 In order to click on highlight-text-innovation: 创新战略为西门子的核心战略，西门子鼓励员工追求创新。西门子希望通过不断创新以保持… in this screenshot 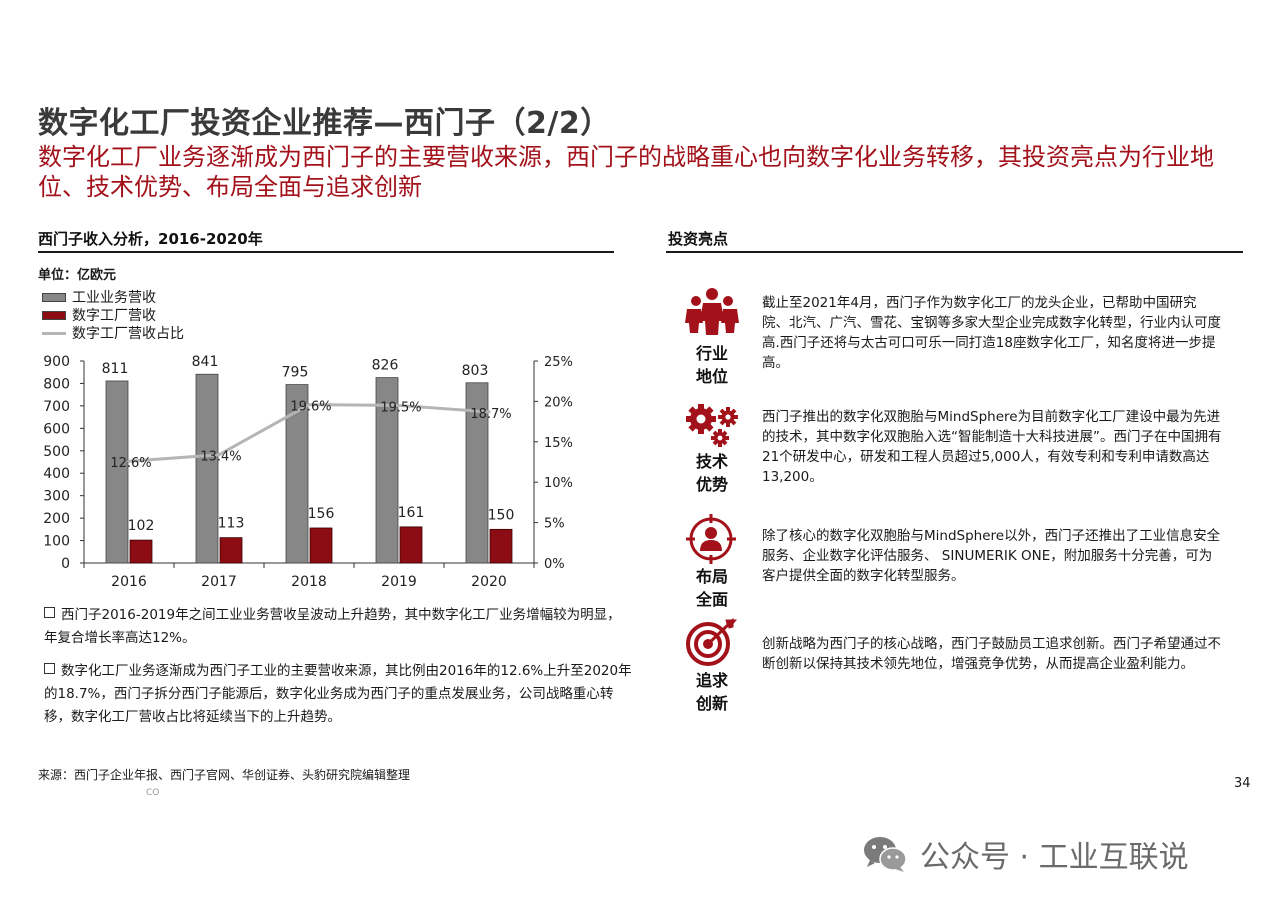, I will do `click(991, 654)`.